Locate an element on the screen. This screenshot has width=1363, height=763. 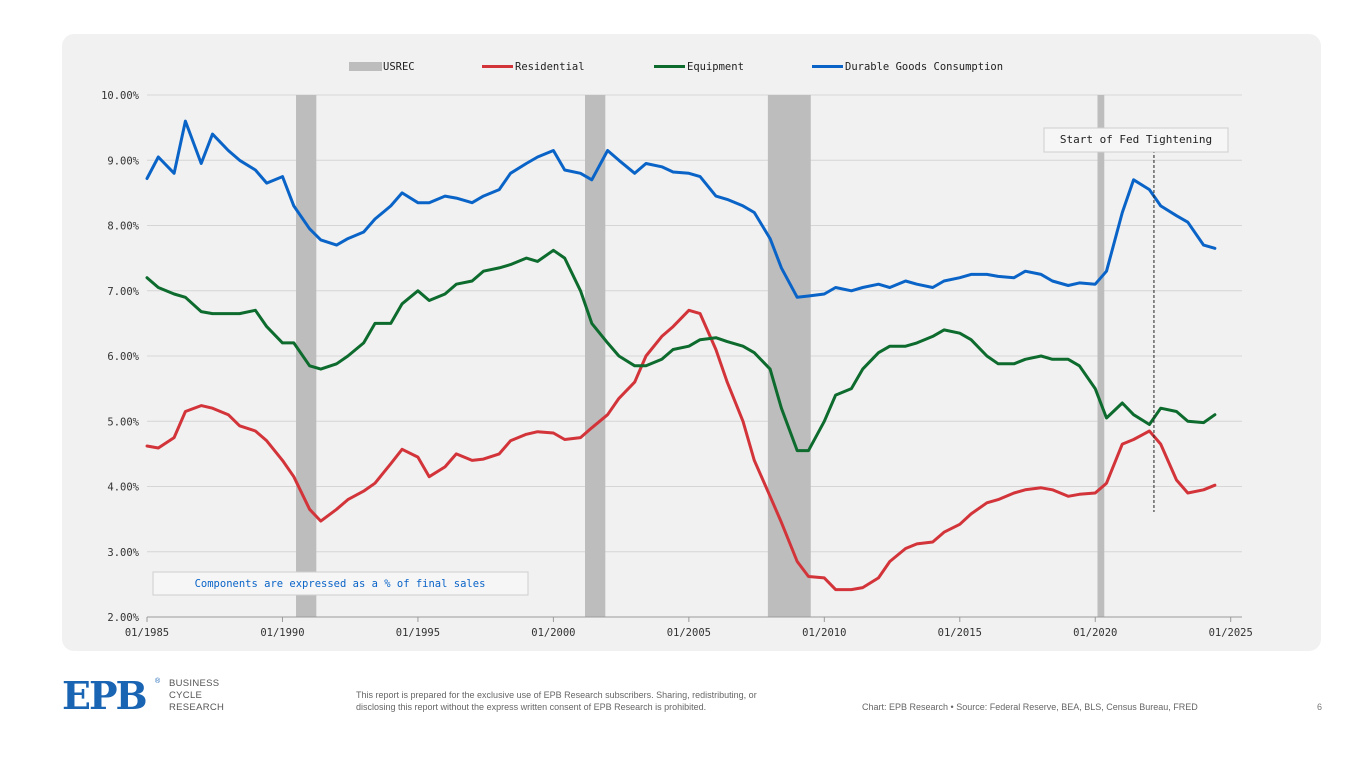
legend-label: Durable Goods Consumption is located at coordinates (924, 67).